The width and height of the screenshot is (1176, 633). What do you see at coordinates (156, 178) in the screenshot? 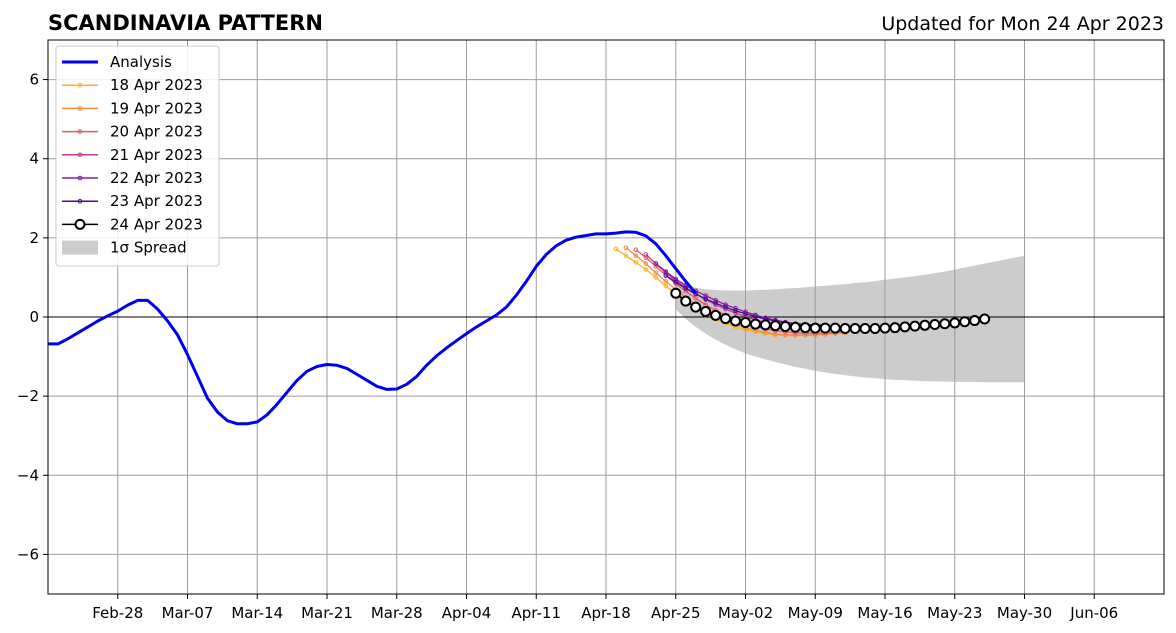
I see `legend-label: 22 Apr 2023` at bounding box center [156, 178].